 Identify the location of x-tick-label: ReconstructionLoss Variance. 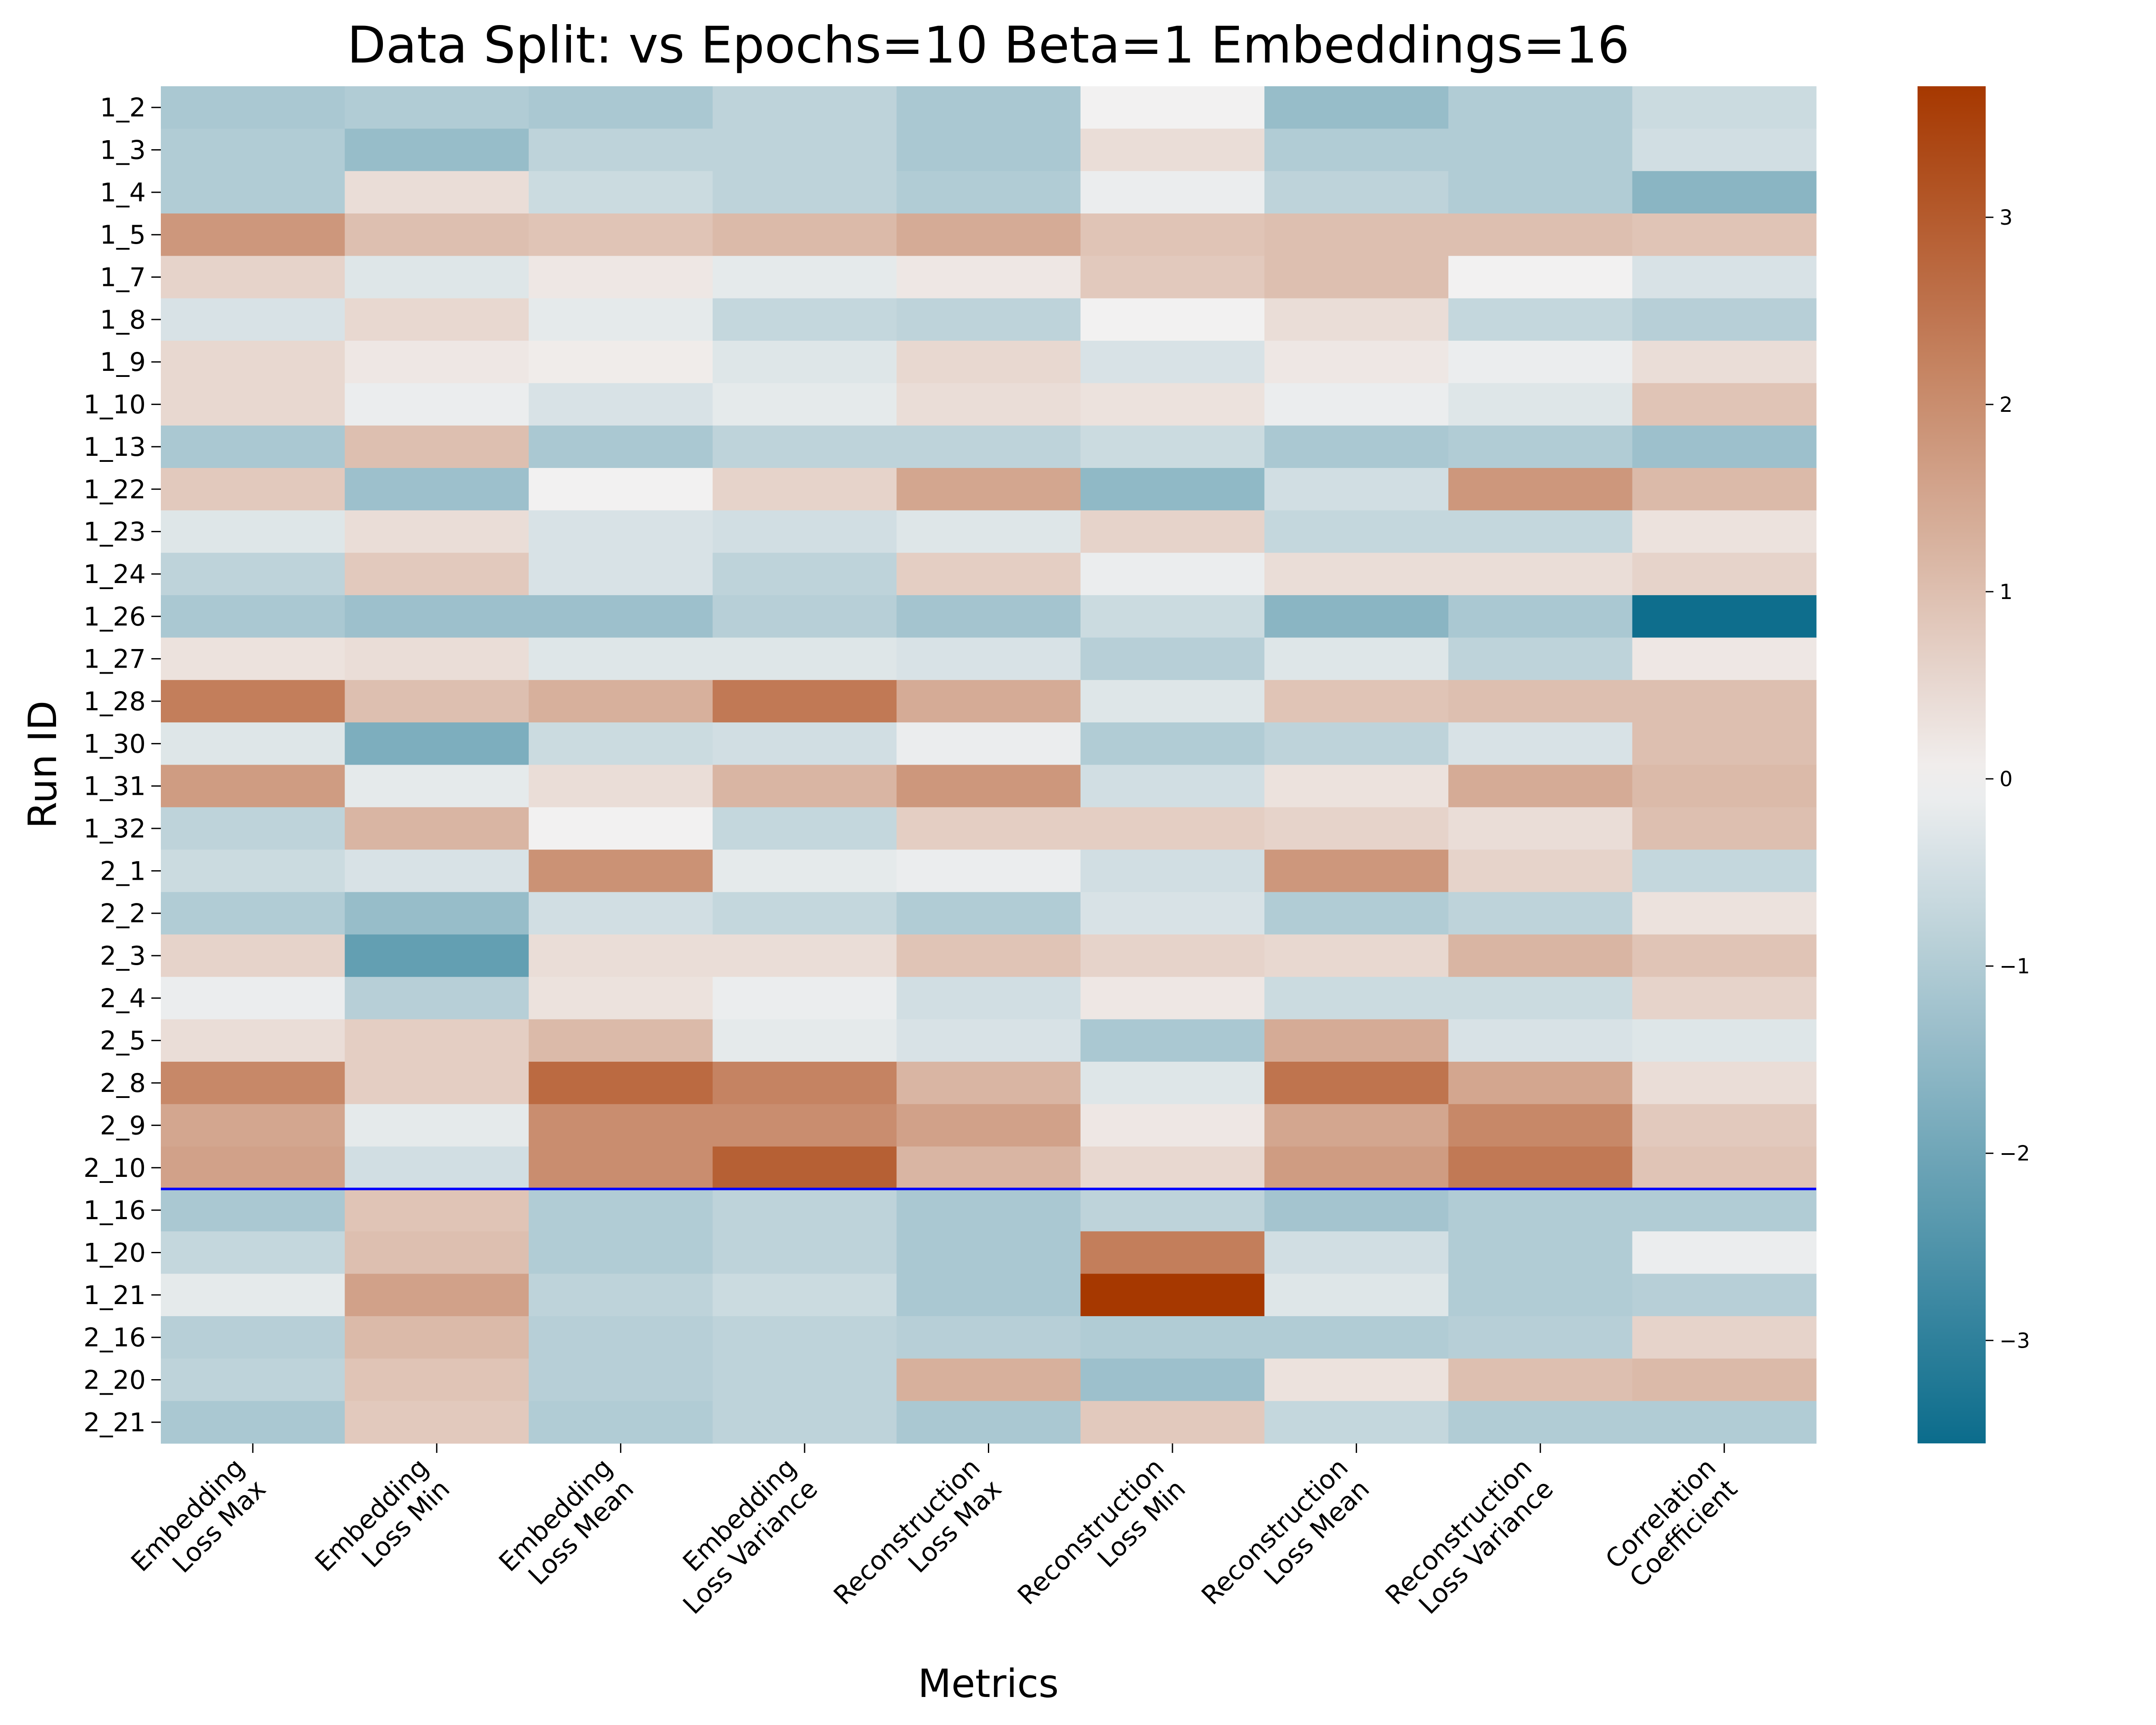
(1470, 1542).